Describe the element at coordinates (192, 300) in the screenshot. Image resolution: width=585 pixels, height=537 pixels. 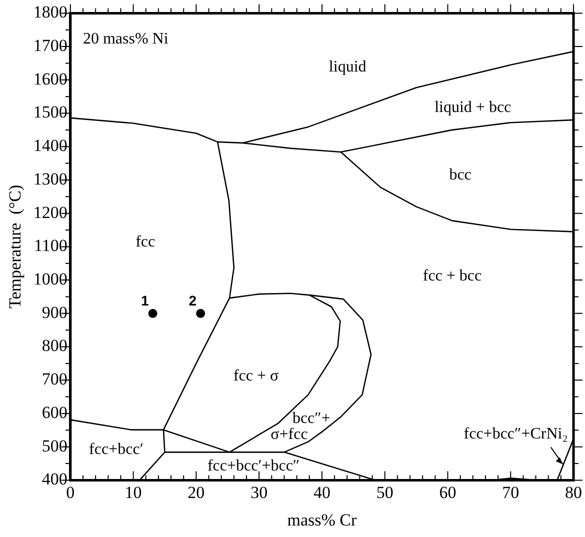
I see `series-label: 2` at that location.